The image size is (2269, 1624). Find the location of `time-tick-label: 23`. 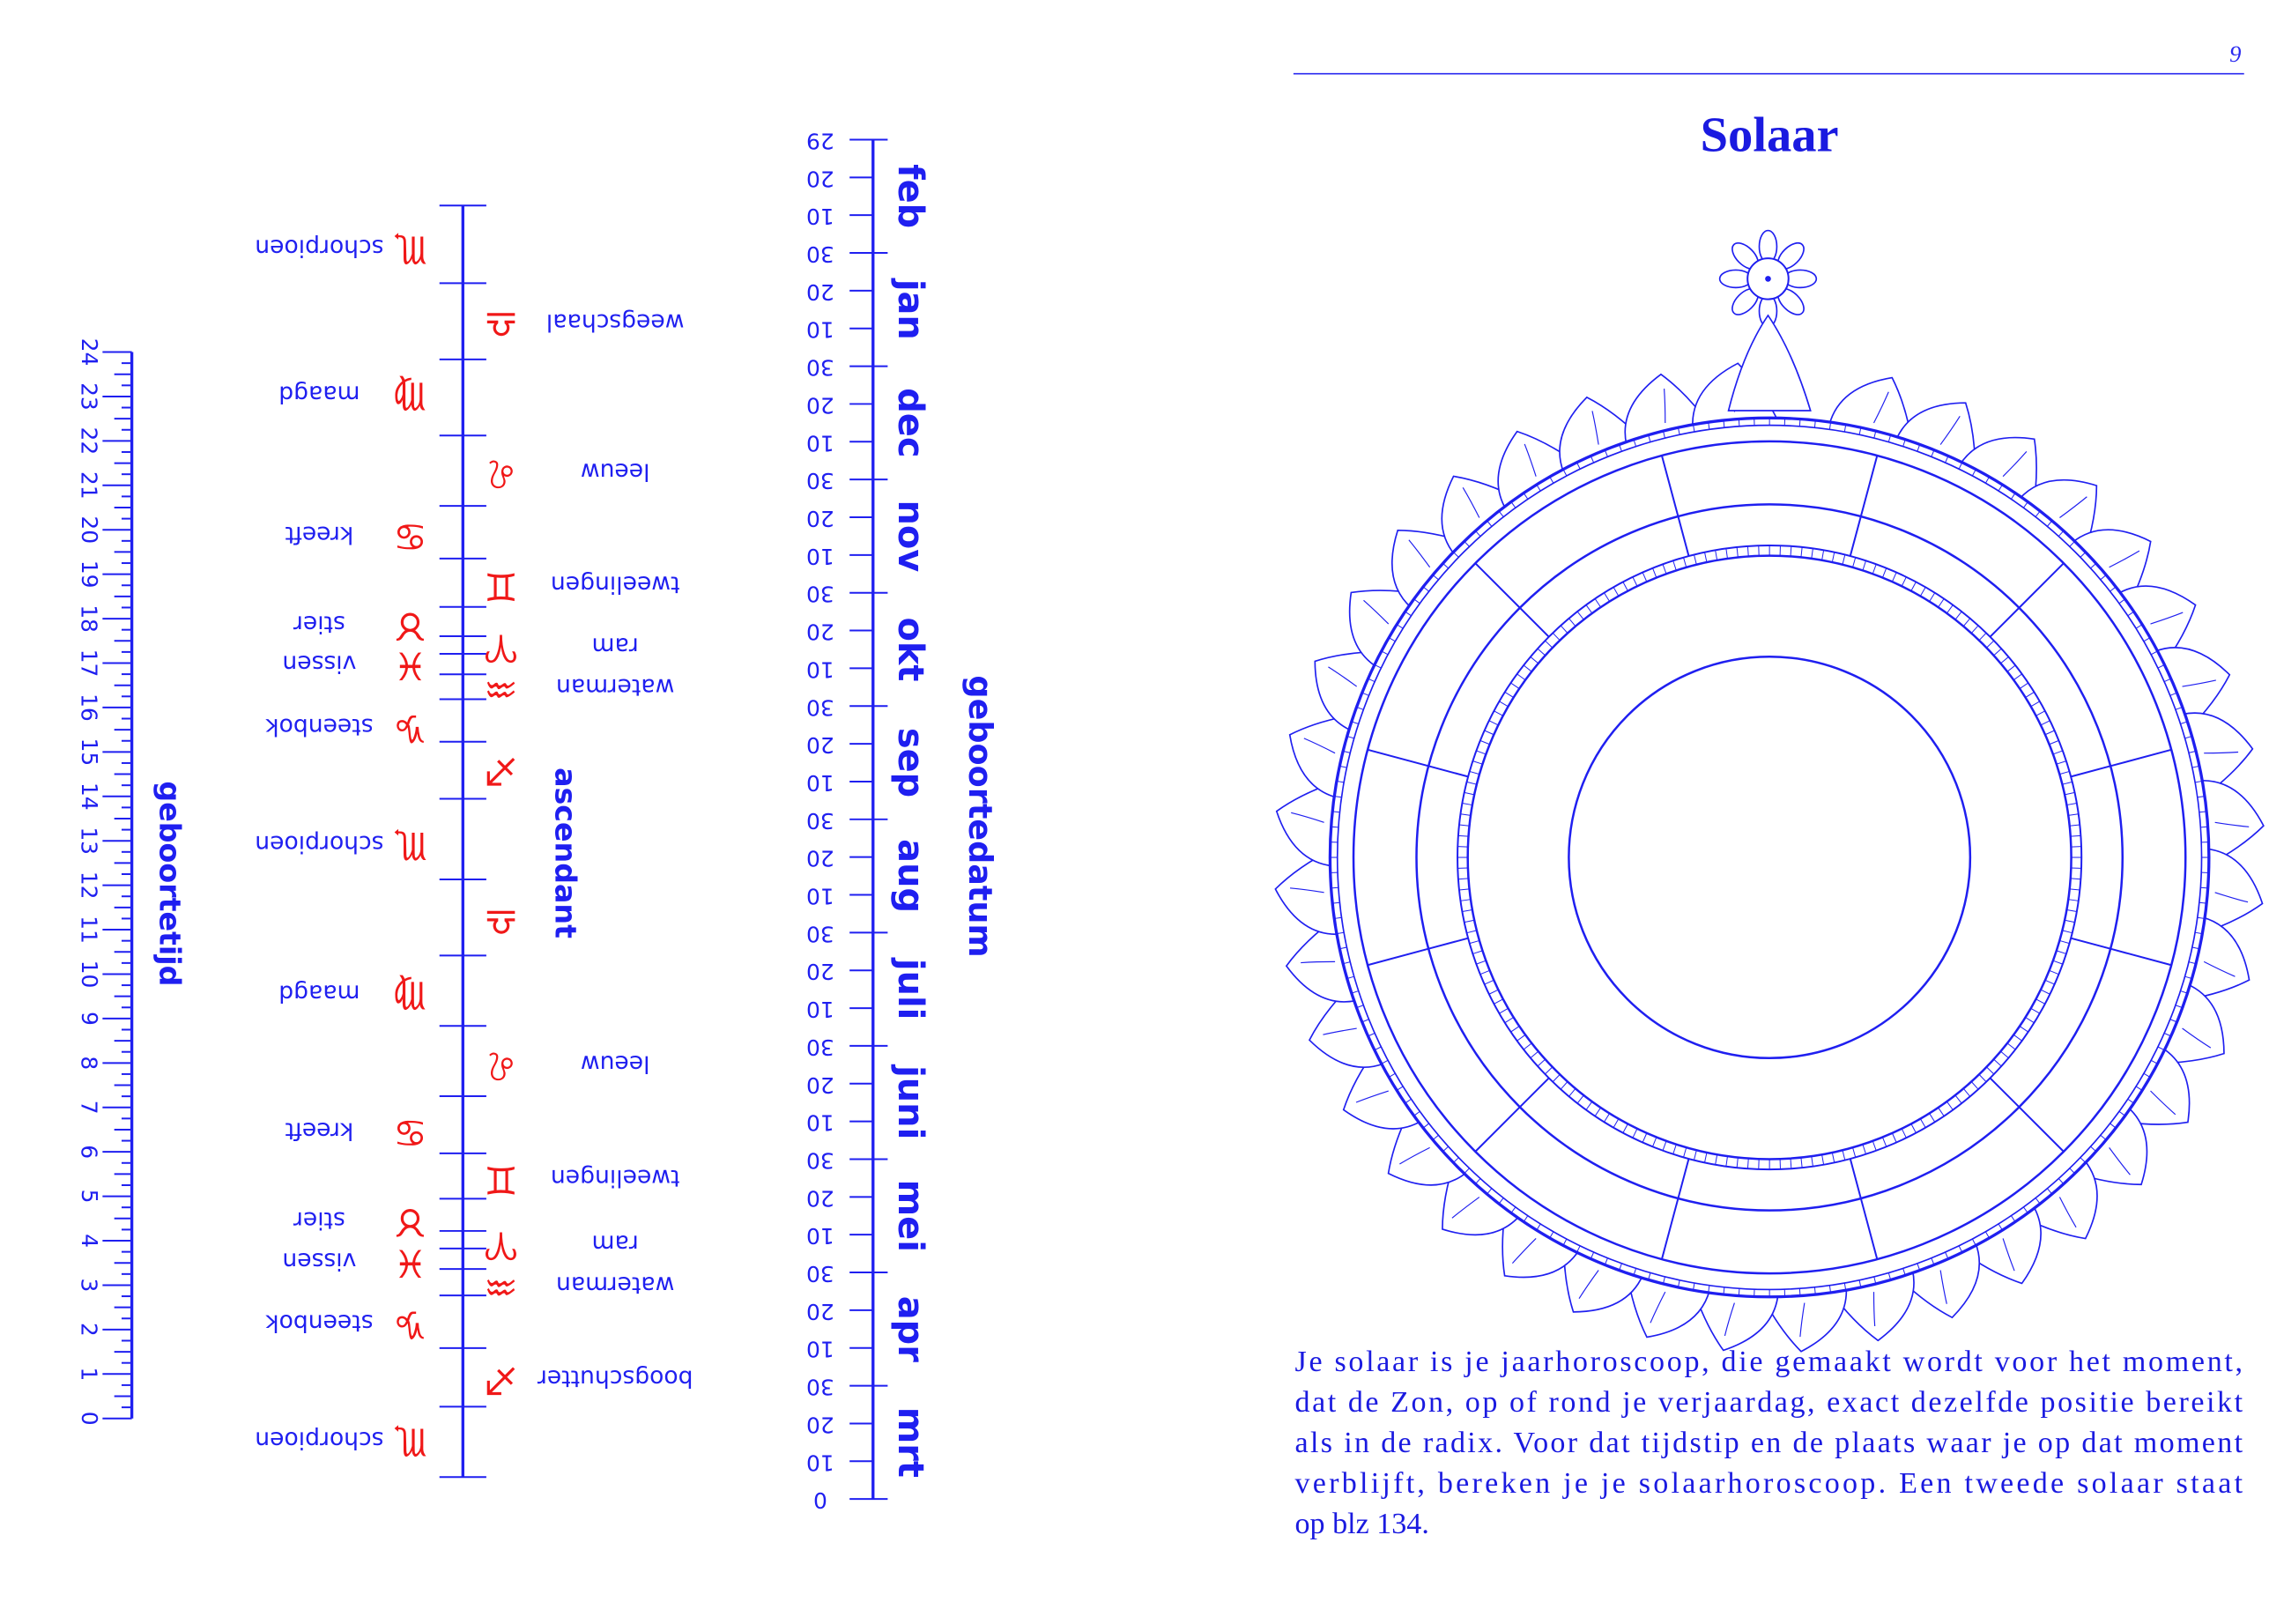

time-tick-label: 23 is located at coordinates (89, 396).